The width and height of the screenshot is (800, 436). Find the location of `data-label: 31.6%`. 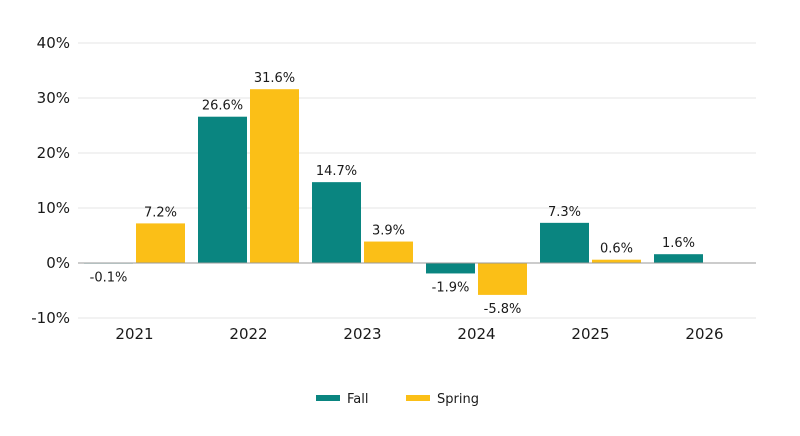

data-label: 31.6% is located at coordinates (274, 78).